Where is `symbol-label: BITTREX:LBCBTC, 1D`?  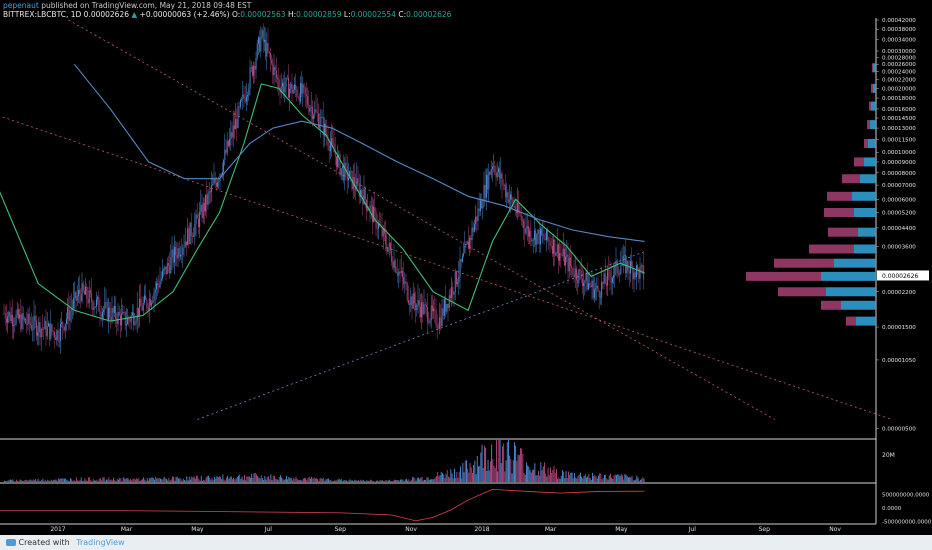 symbol-label: BITTREX:LBCBTC, 1D is located at coordinates (42, 14).